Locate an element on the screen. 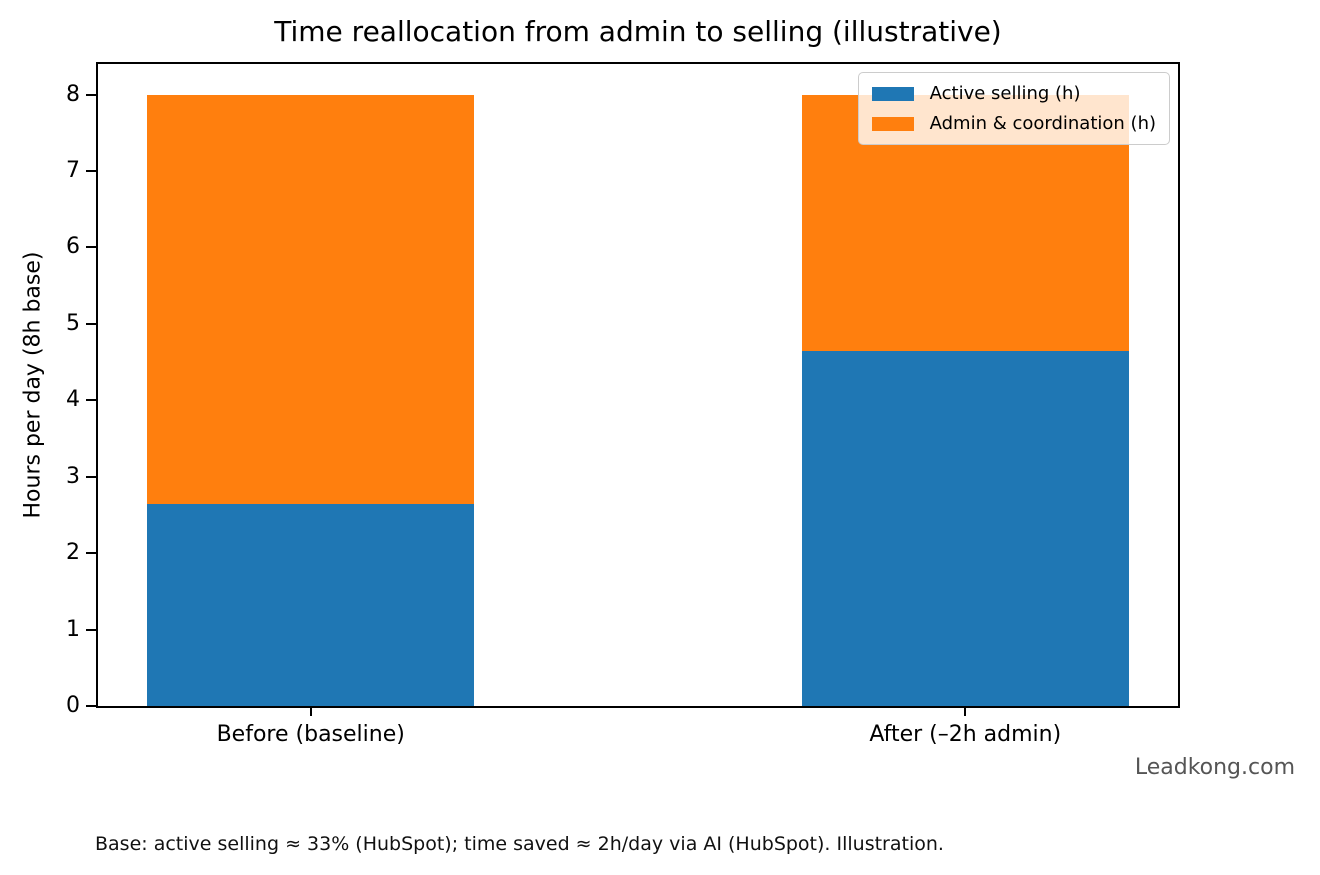 The width and height of the screenshot is (1320, 875). y-tick-label: 6 is located at coordinates (73, 247).